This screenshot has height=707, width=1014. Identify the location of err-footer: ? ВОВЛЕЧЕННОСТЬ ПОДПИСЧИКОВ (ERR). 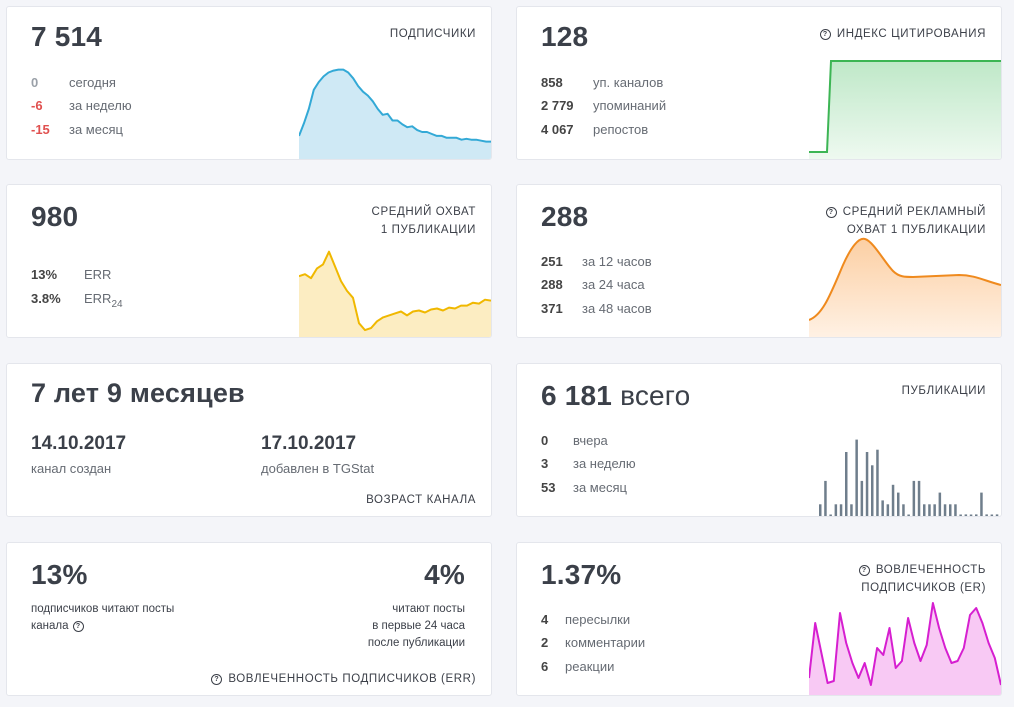
(343, 679).